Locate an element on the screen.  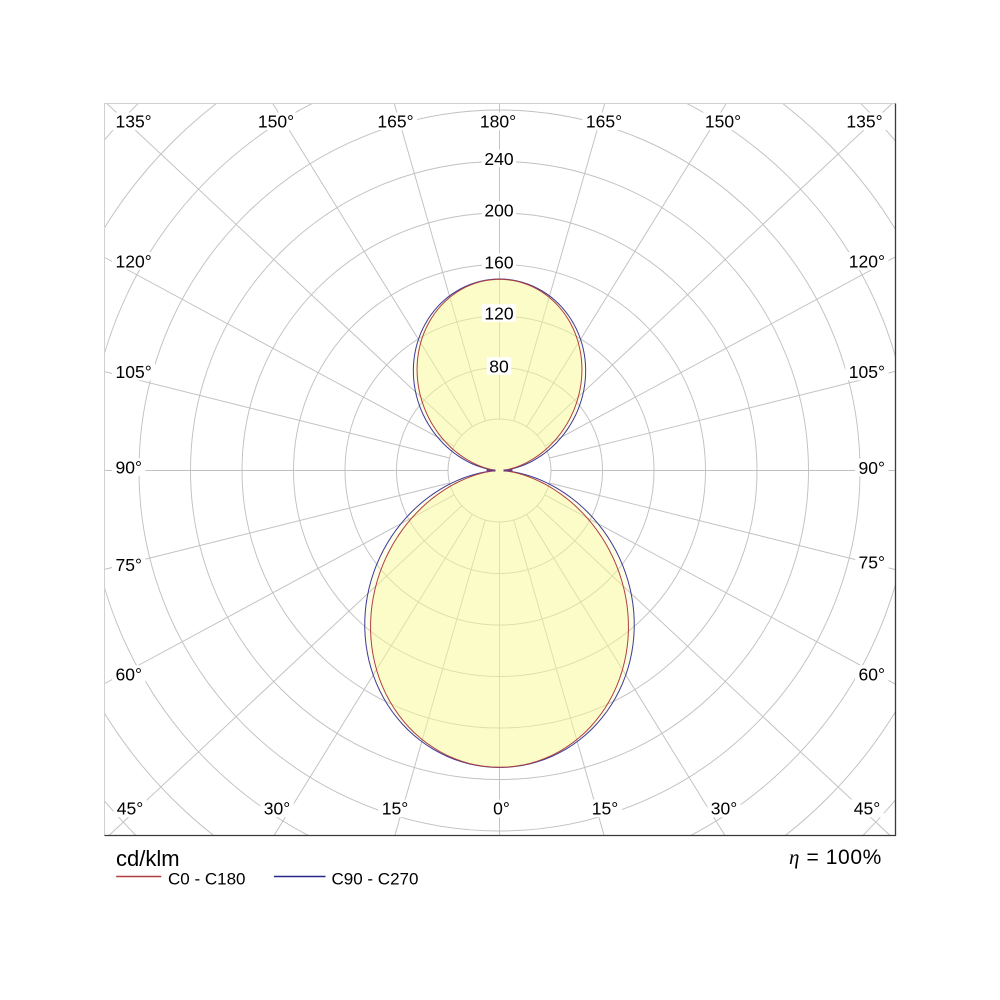
svg-text: 80 is located at coordinates (499, 366).